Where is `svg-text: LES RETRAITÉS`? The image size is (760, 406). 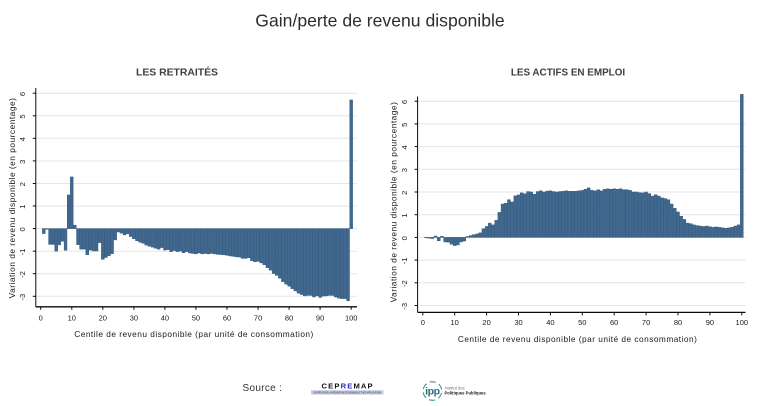
svg-text: LES RETRAITÉS is located at coordinates (177, 72).